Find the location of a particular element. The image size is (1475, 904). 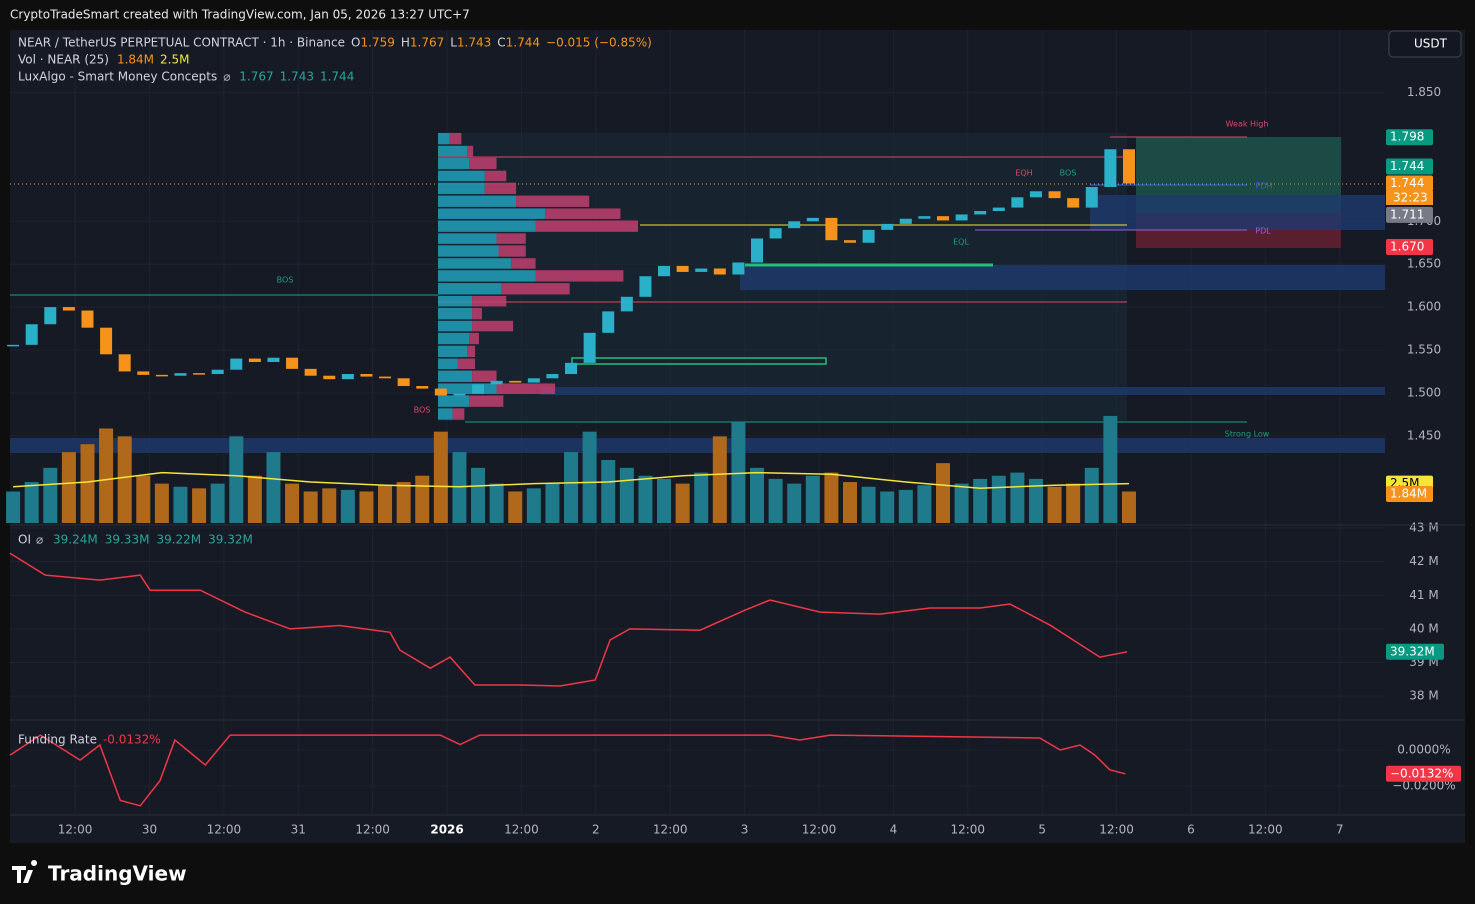

y-tick-label: 1.850 is located at coordinates (1424, 92).